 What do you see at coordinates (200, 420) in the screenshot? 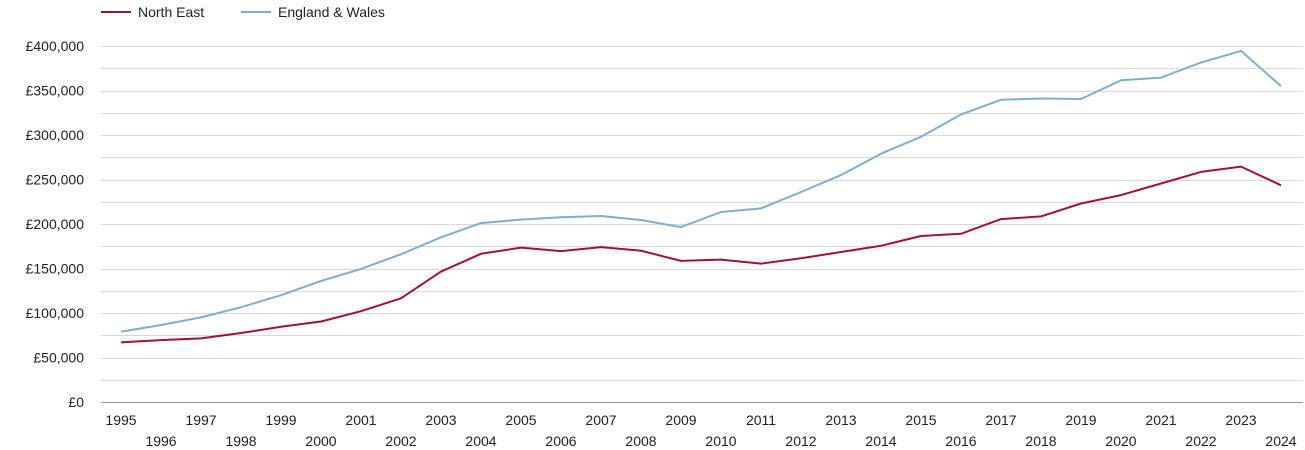
I see `x-tick-label: 1997` at bounding box center [200, 420].